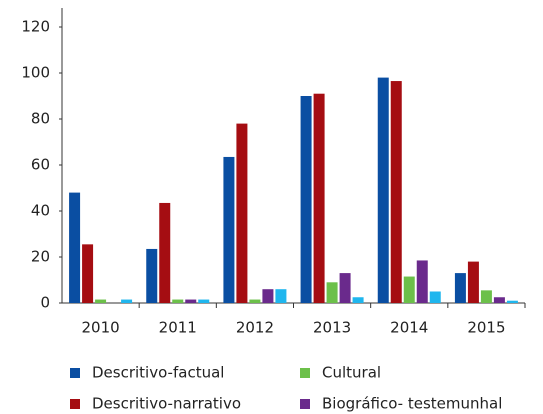  I want to click on legend-label: Biográfico- testemunhal, so click(412, 404).